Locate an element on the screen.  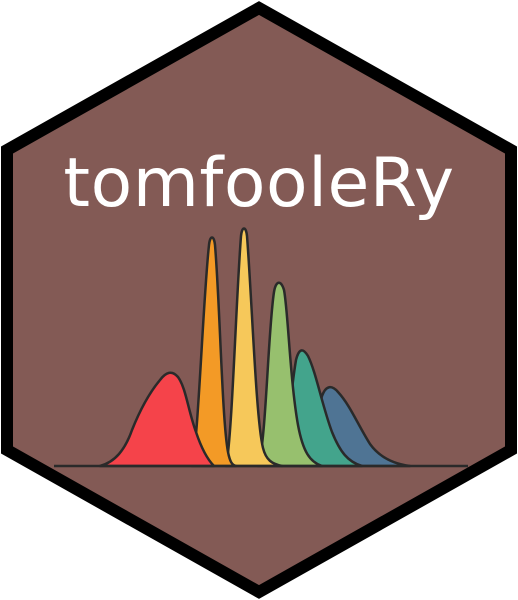
red-peak is located at coordinates (157, 419).